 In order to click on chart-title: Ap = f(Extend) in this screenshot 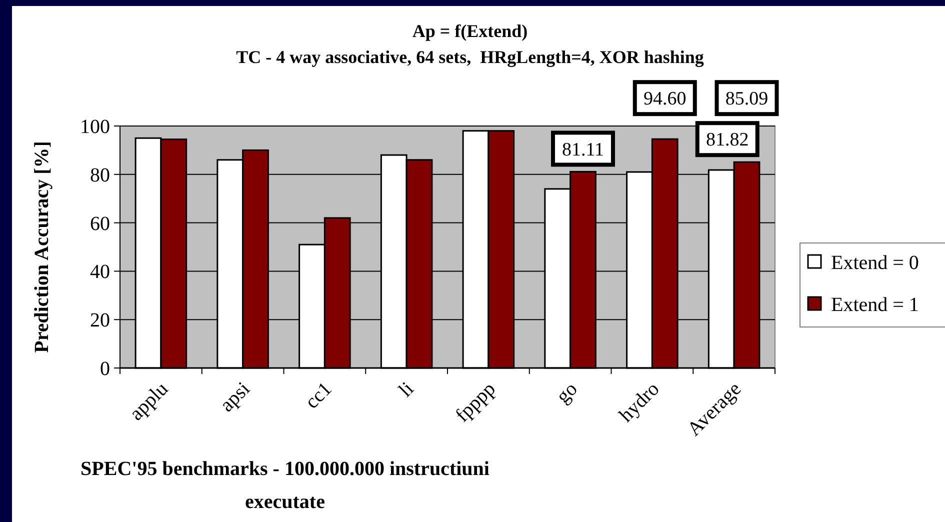, I will do `click(470, 31)`.